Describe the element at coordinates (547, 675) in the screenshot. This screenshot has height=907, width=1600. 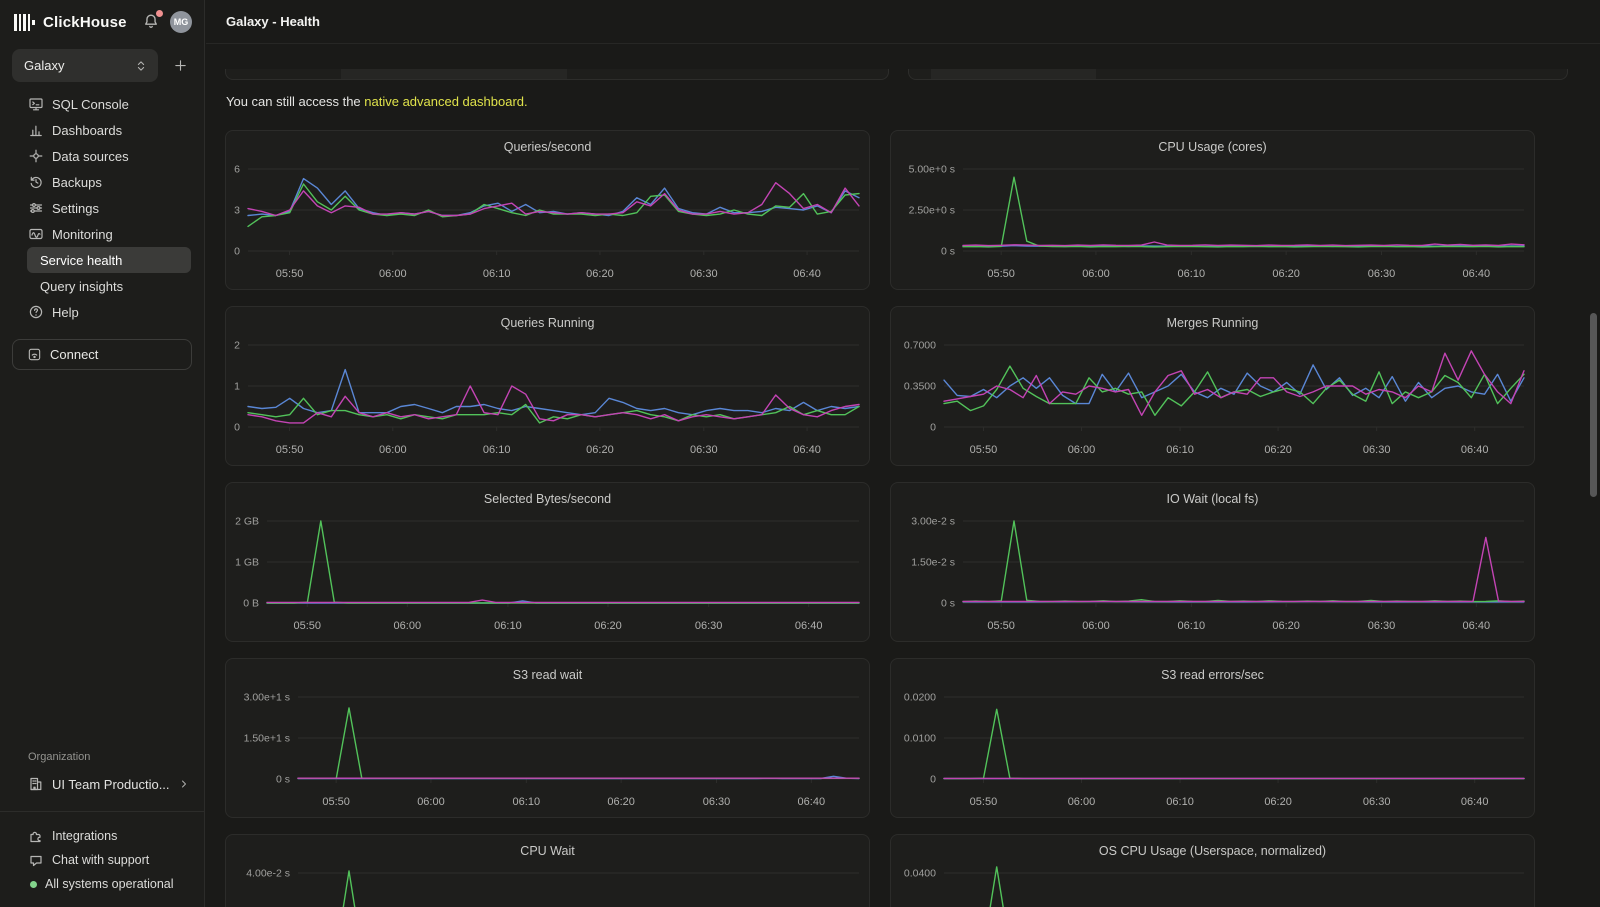
I see `chart-title: S3 read wait` at that location.